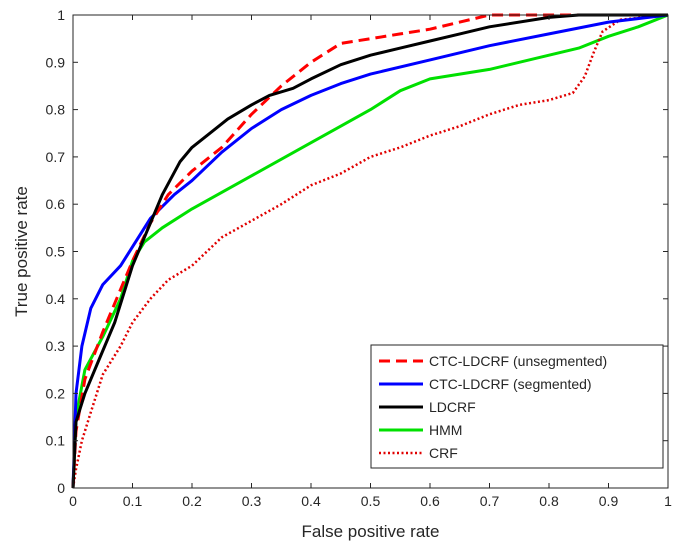 The image size is (694, 551). Describe the element at coordinates (371, 531) in the screenshot. I see `x-axis-label: False positive rate` at that location.